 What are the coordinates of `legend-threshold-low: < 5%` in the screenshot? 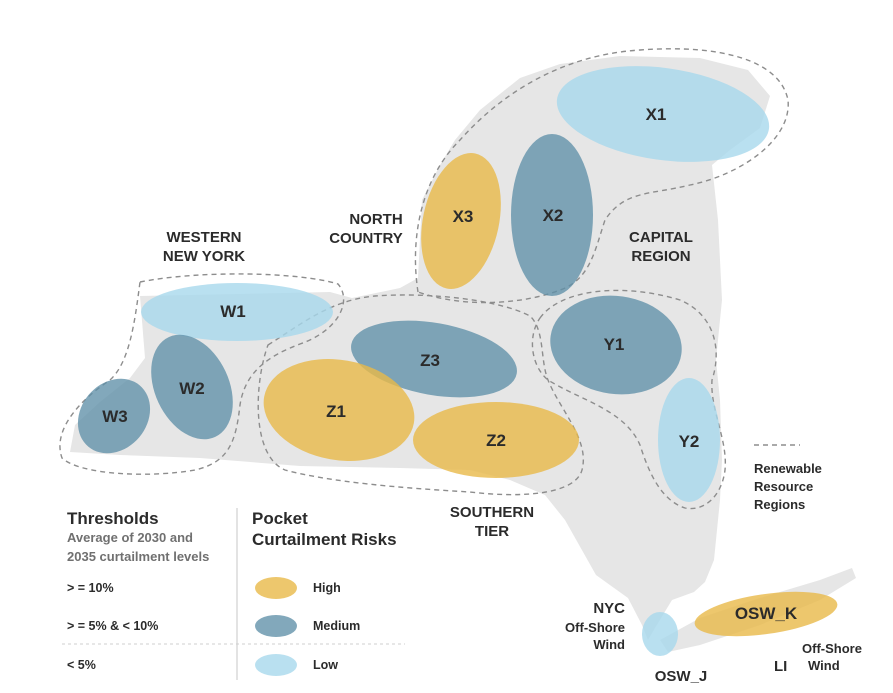 It's located at (81, 665).